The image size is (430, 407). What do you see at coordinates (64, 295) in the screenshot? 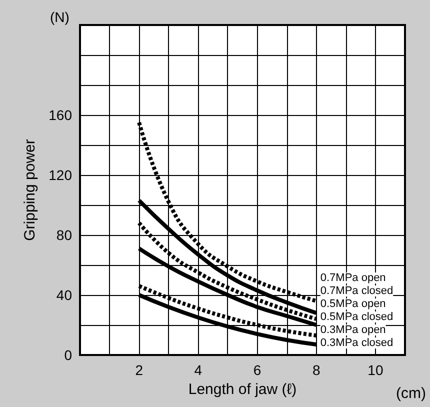
I see `y-tick-label: 40` at bounding box center [64, 295].